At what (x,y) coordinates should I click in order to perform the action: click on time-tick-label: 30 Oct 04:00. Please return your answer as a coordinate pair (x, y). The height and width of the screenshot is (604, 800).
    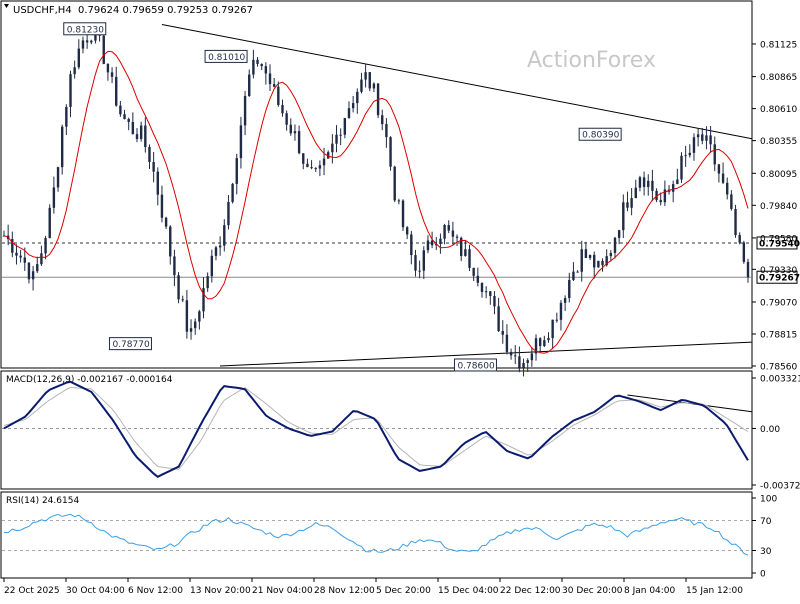
    Looking at the image, I should click on (95, 591).